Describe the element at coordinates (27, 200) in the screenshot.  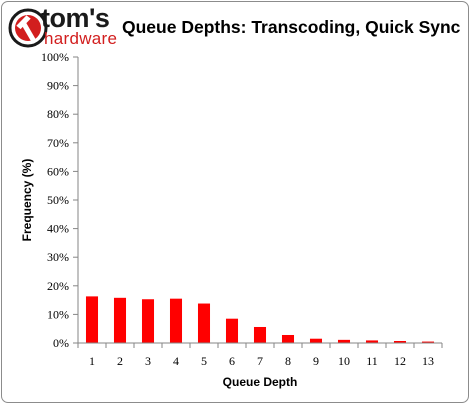
I see `y-axis-title: Frequency (%)` at that location.